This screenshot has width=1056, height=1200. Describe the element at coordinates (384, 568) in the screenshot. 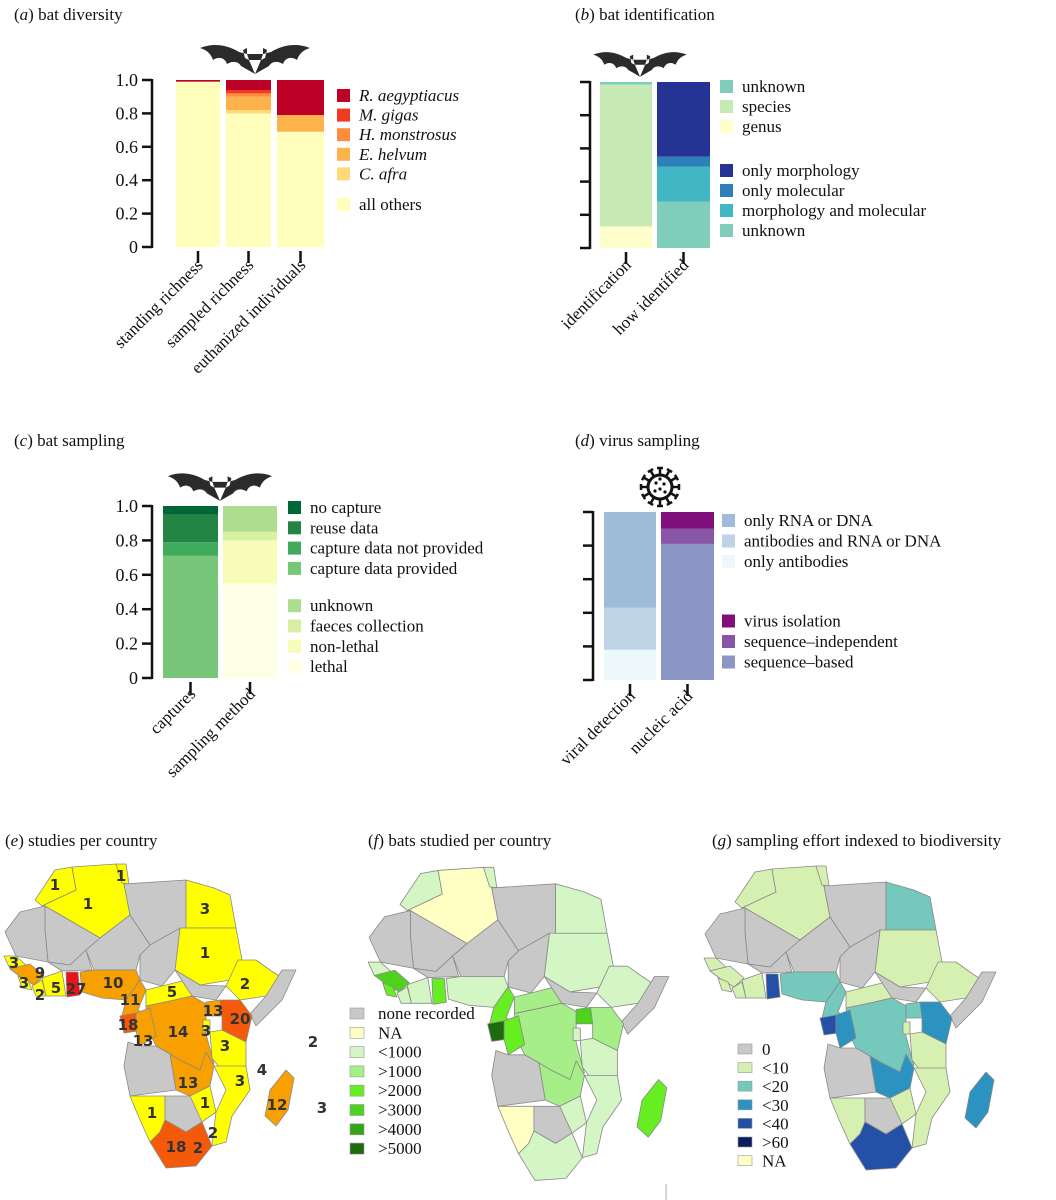

I see `legend-label: capture data provided` at that location.